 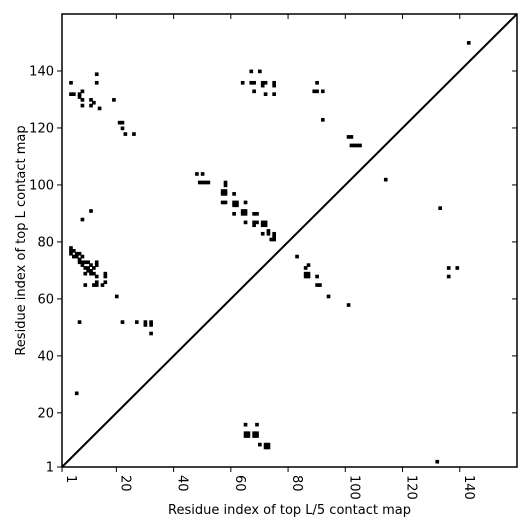 What do you see at coordinates (45, 356) in the screenshot?
I see `y-tick-label: 40` at bounding box center [45, 356].